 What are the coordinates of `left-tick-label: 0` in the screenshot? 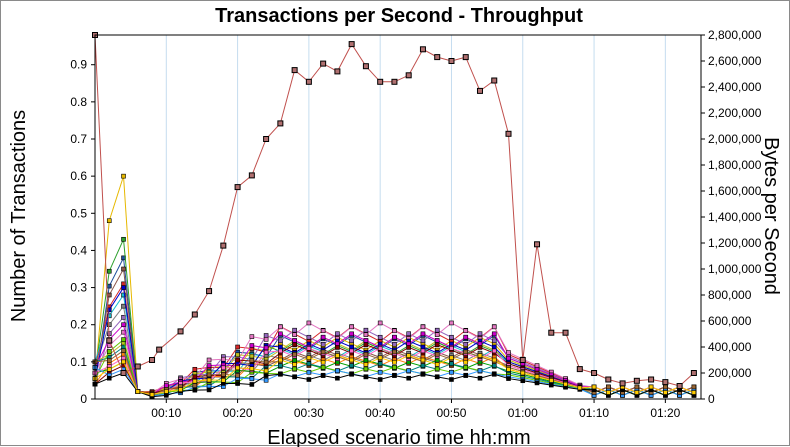 It's located at (83, 399).